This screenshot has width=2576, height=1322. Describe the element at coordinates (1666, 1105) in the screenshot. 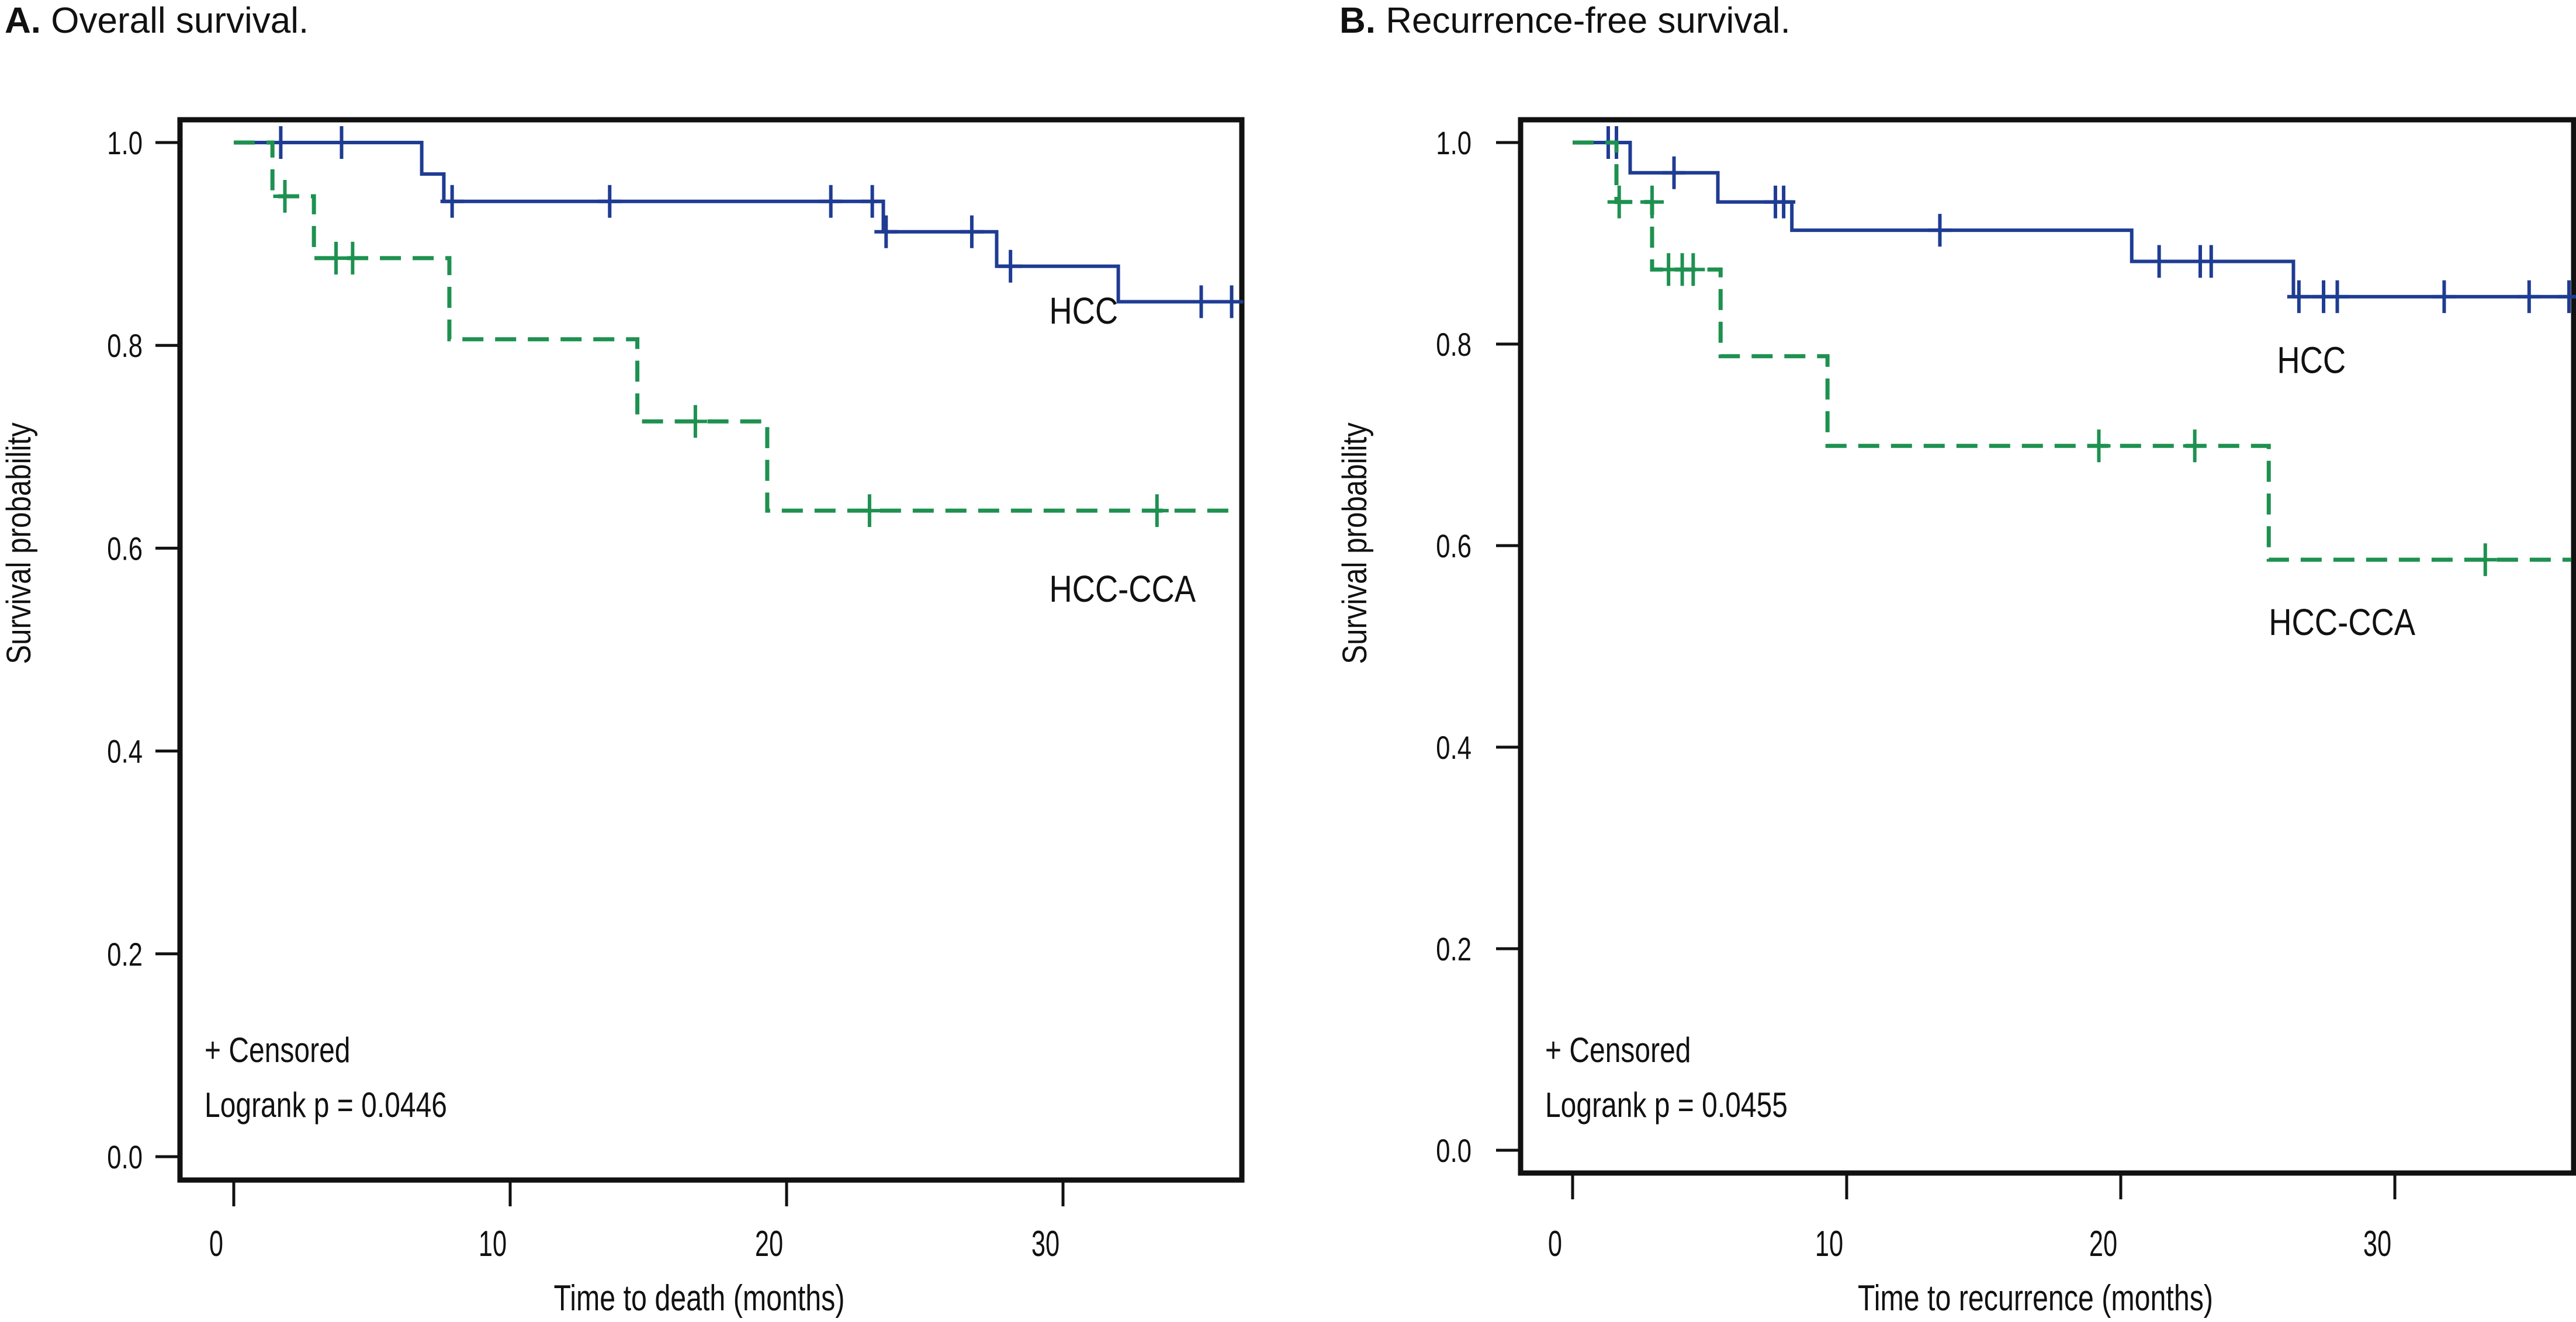

I see `logrank-annotation: Logrank p = 0.0455` at that location.